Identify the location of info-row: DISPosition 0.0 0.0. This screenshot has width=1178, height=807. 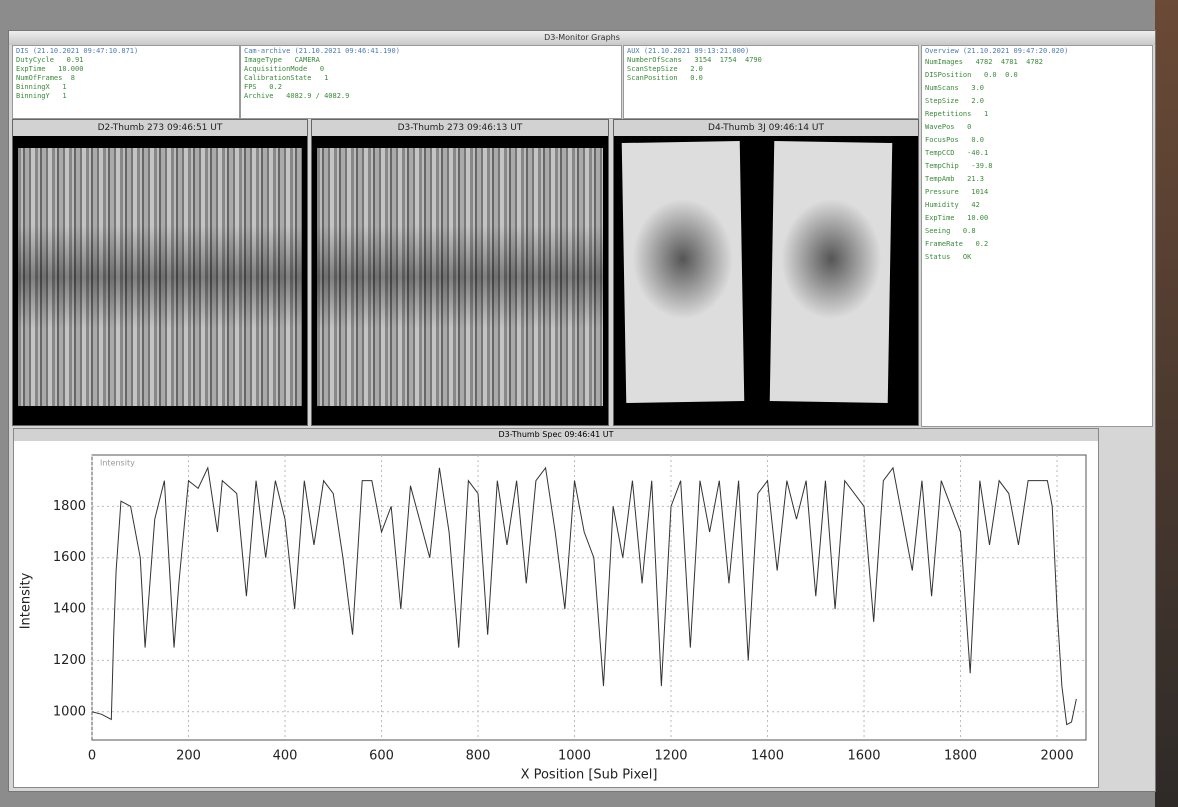
(971, 75).